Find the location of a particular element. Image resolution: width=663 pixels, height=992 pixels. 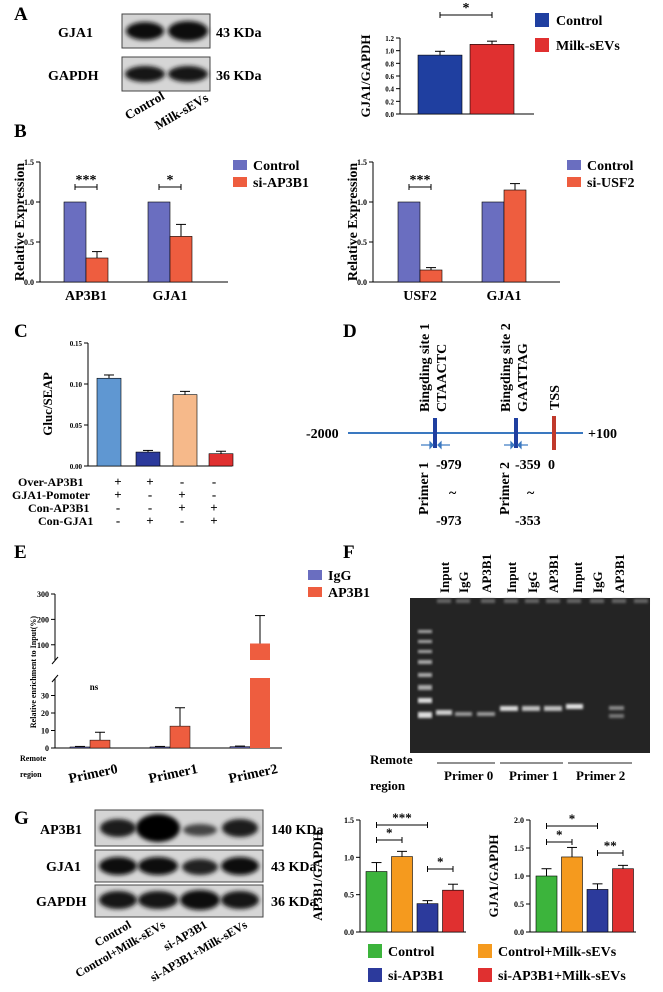

g2-ytick-label: 2.0 is located at coordinates (519, 820).